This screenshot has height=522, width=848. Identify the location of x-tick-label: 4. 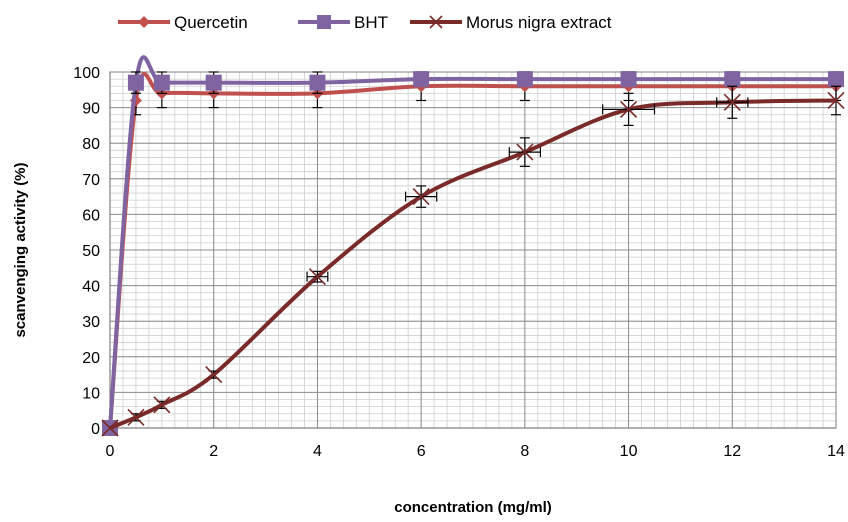
(317, 451).